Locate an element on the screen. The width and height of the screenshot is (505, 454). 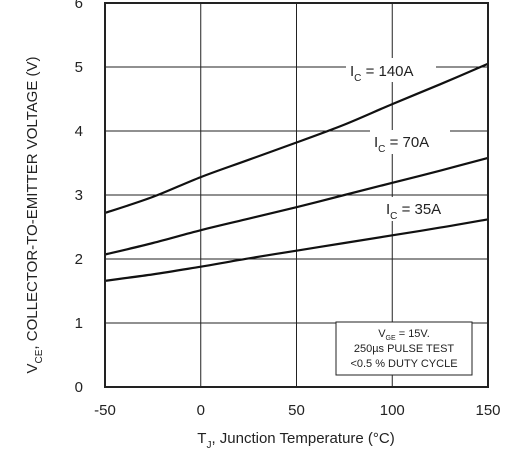
x-tick-label: 150 is located at coordinates (487, 410).